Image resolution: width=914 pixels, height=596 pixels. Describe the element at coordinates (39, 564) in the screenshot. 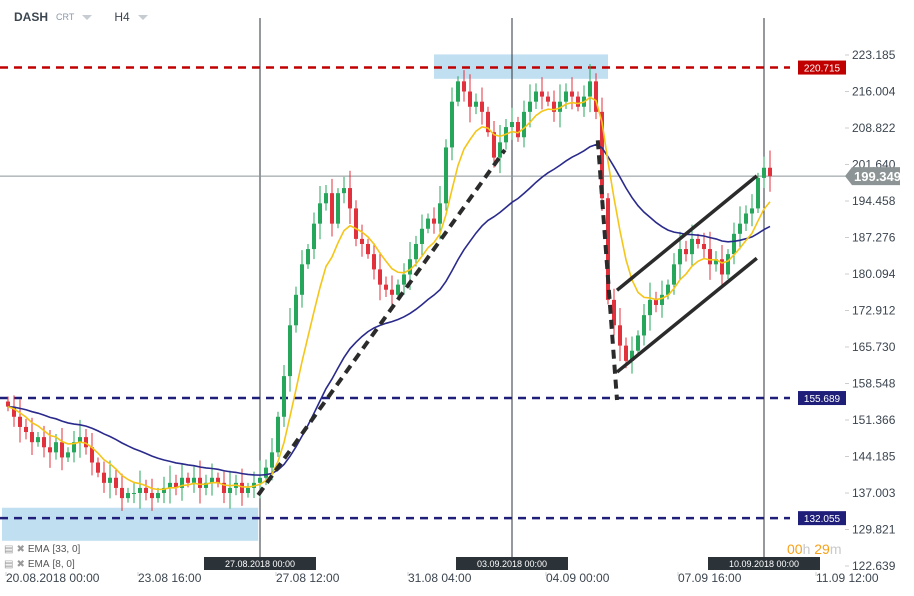

I see `indicator-ema-8: ▤ ✖ EMA [8, 0]` at that location.